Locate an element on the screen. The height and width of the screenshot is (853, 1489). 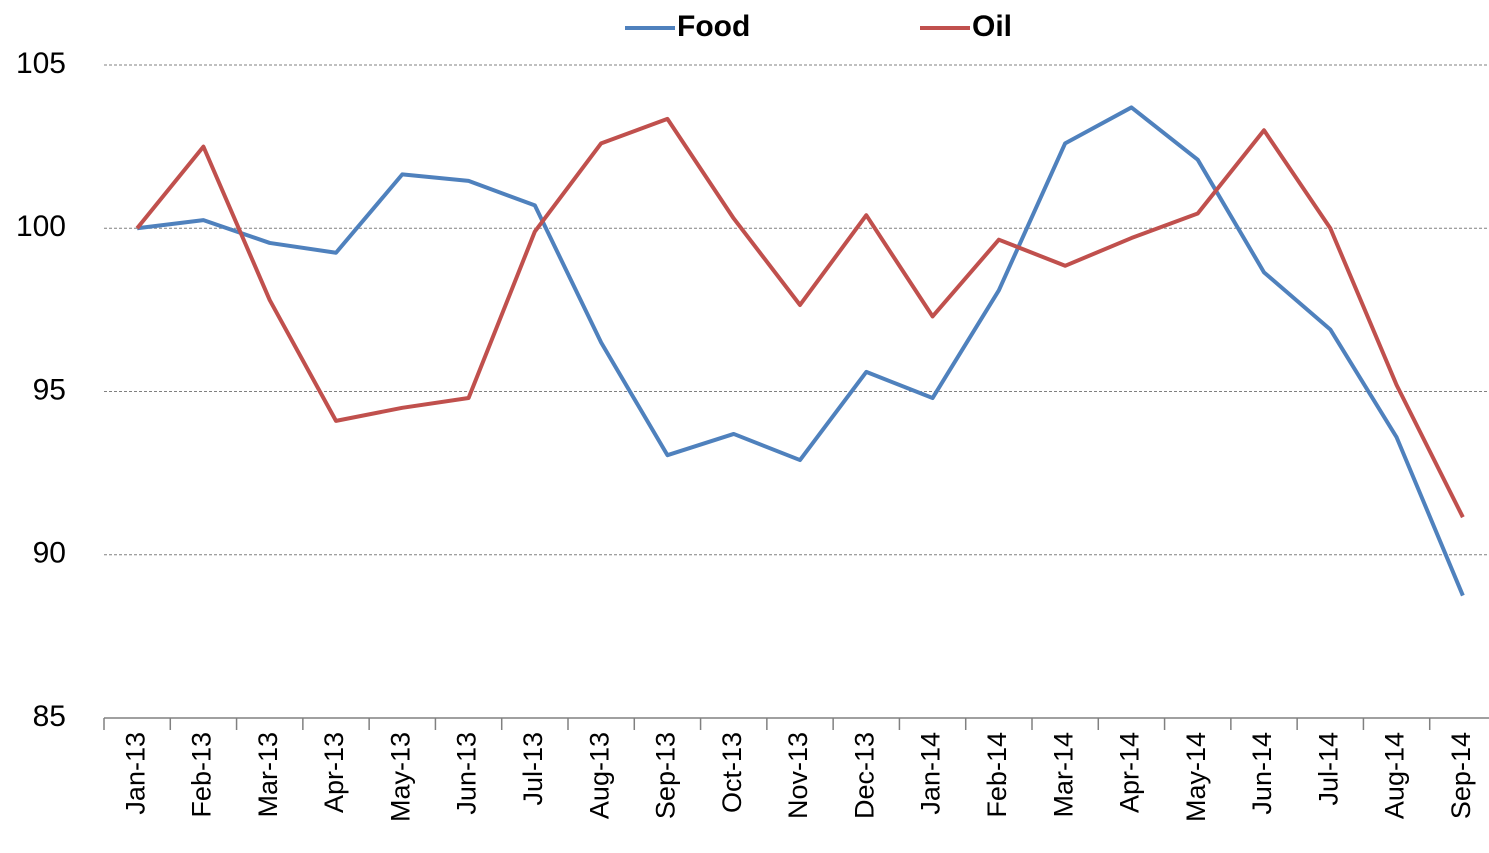
x-tick-label: Jul-13 is located at coordinates (533, 769).